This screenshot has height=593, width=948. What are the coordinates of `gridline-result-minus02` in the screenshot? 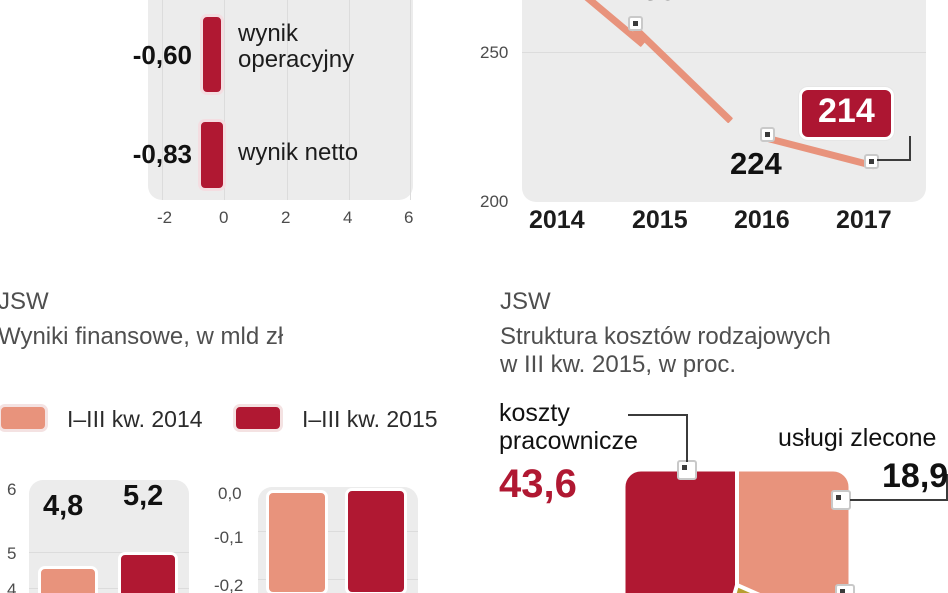 It's located at (338, 579).